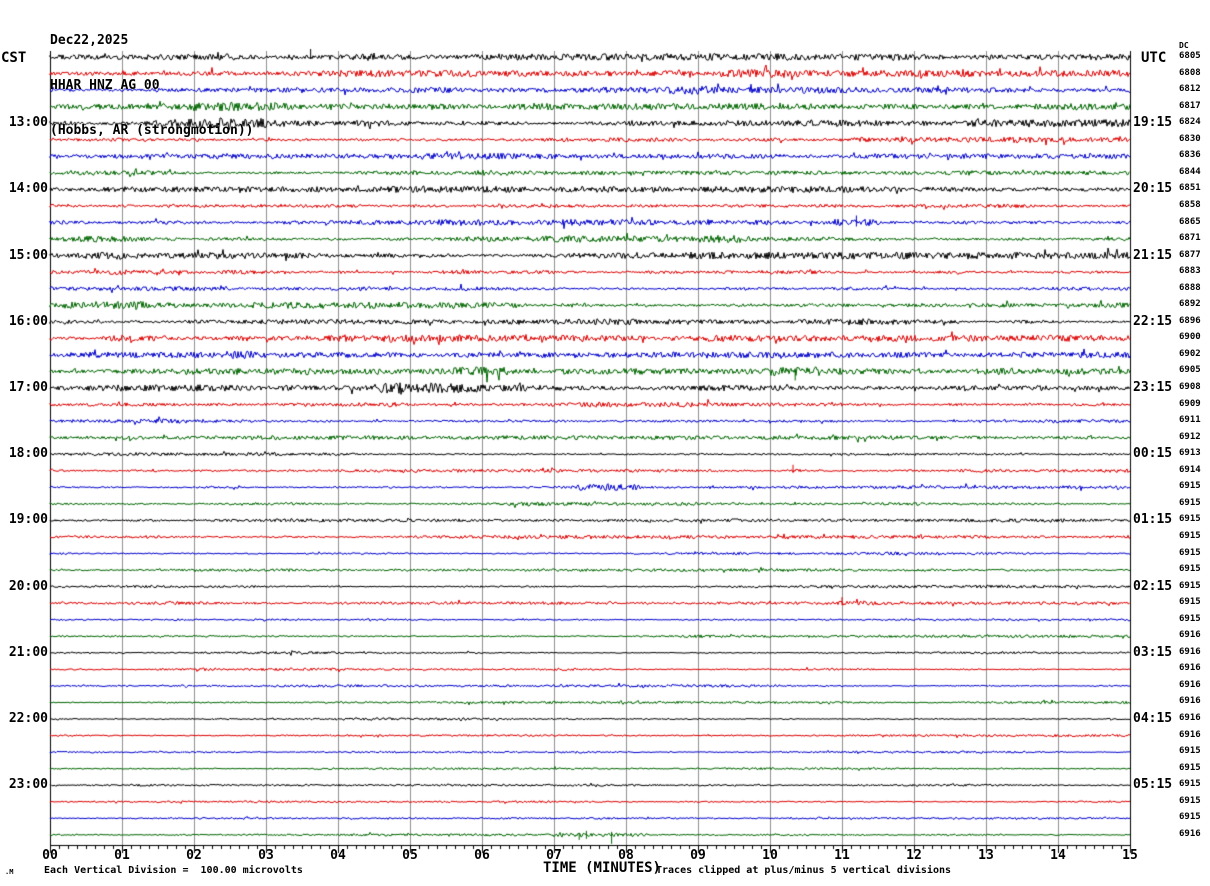 This screenshot has width=1210, height=886. Describe the element at coordinates (698, 855) in the screenshot. I see `x-axis-tick-label: 09` at that location.